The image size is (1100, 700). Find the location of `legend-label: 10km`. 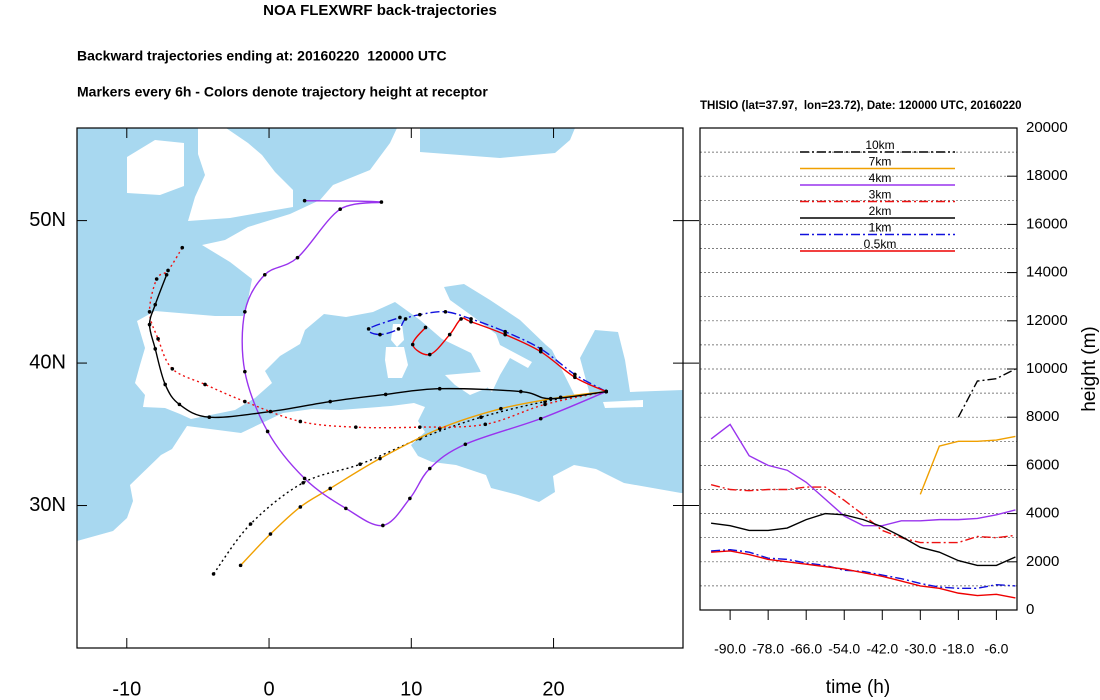

legend-label: 10km is located at coordinates (879, 145).